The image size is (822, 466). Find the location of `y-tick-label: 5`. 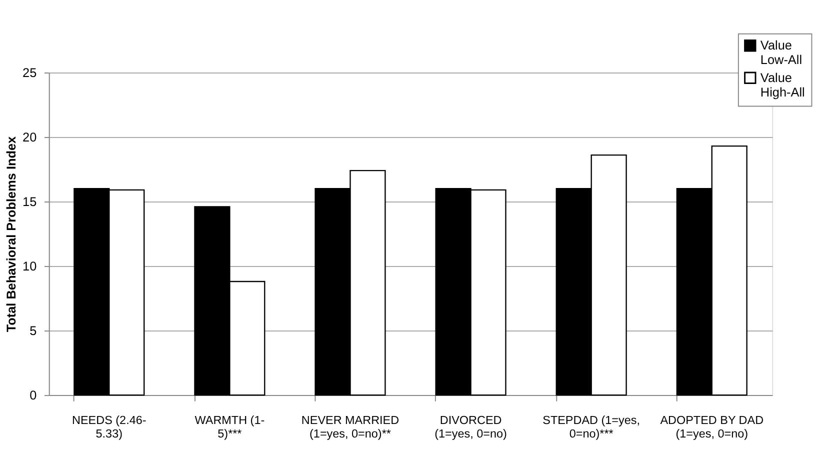

y-tick-label: 5 is located at coordinates (33, 331).